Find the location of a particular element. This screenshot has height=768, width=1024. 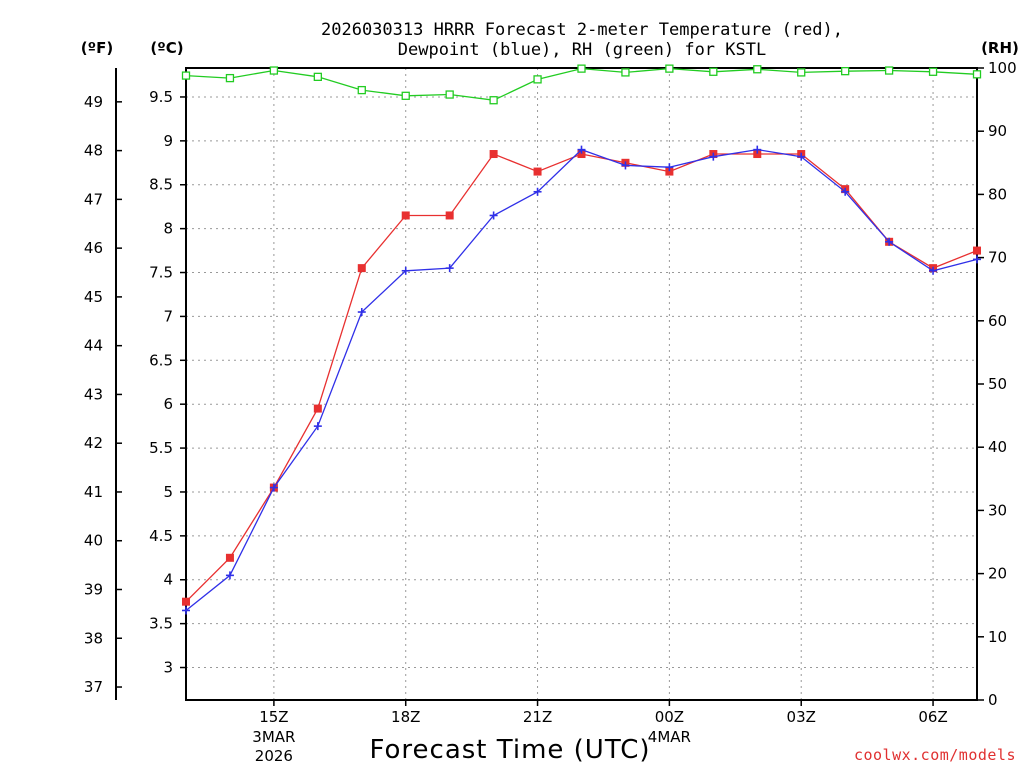

celsius-tick-label: 3.5 is located at coordinates (161, 624).